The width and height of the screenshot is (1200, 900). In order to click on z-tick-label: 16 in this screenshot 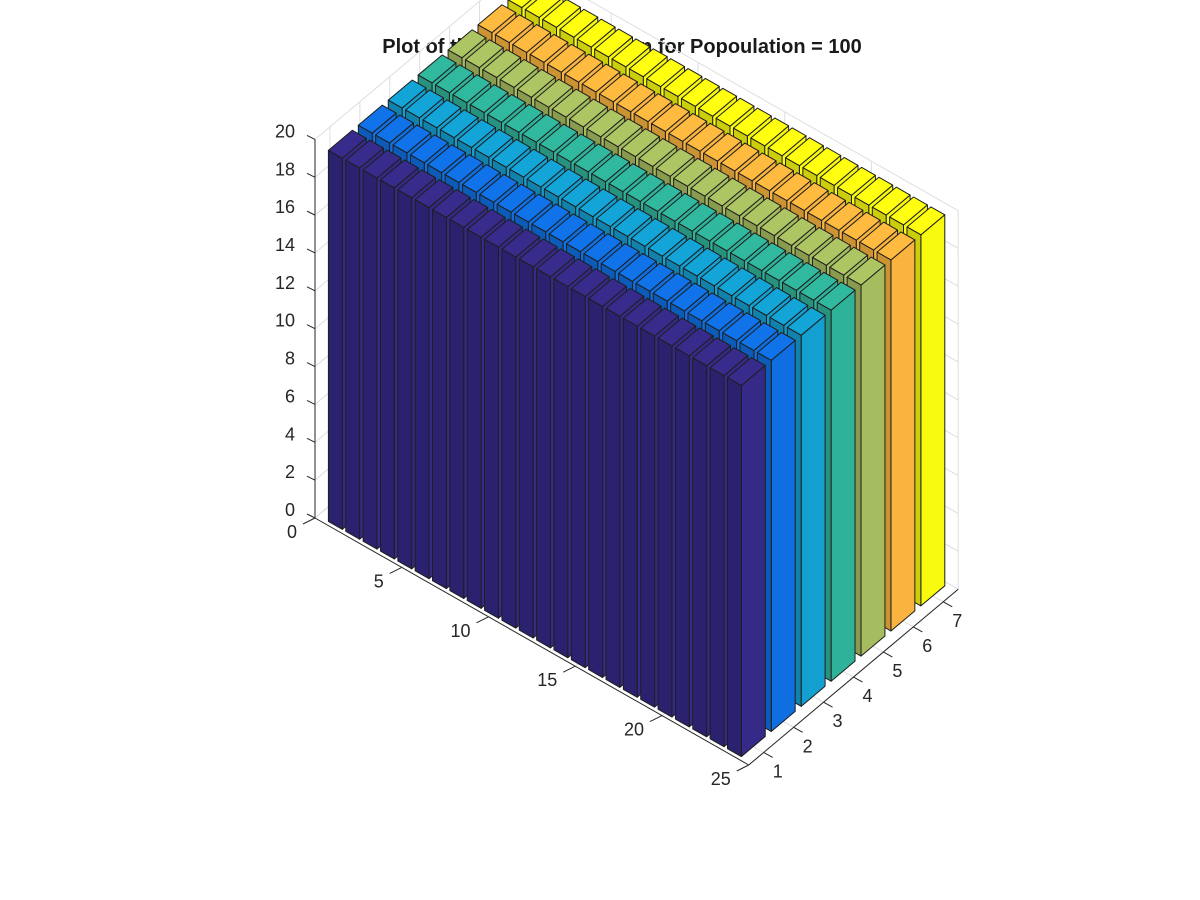, I will do `click(285, 207)`.